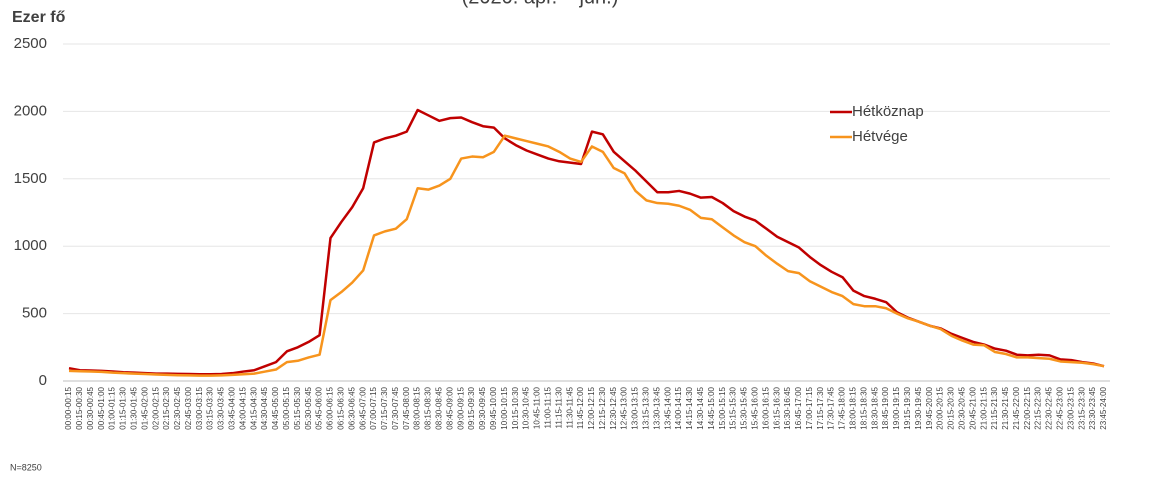  Describe the element at coordinates (133, 407) in the screenshot. I see `x-tick-label: 01:30-01:45` at that location.